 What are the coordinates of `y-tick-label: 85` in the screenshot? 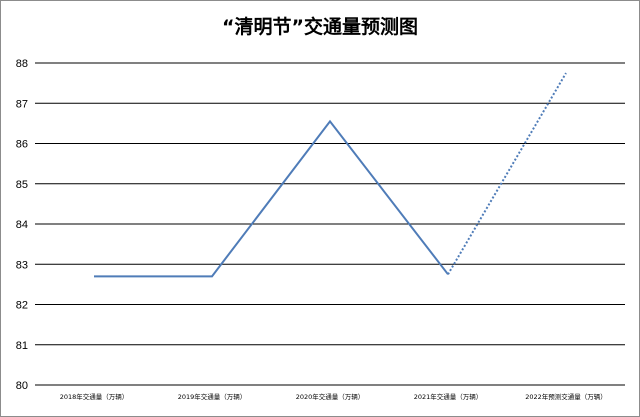 It's located at (22, 185).